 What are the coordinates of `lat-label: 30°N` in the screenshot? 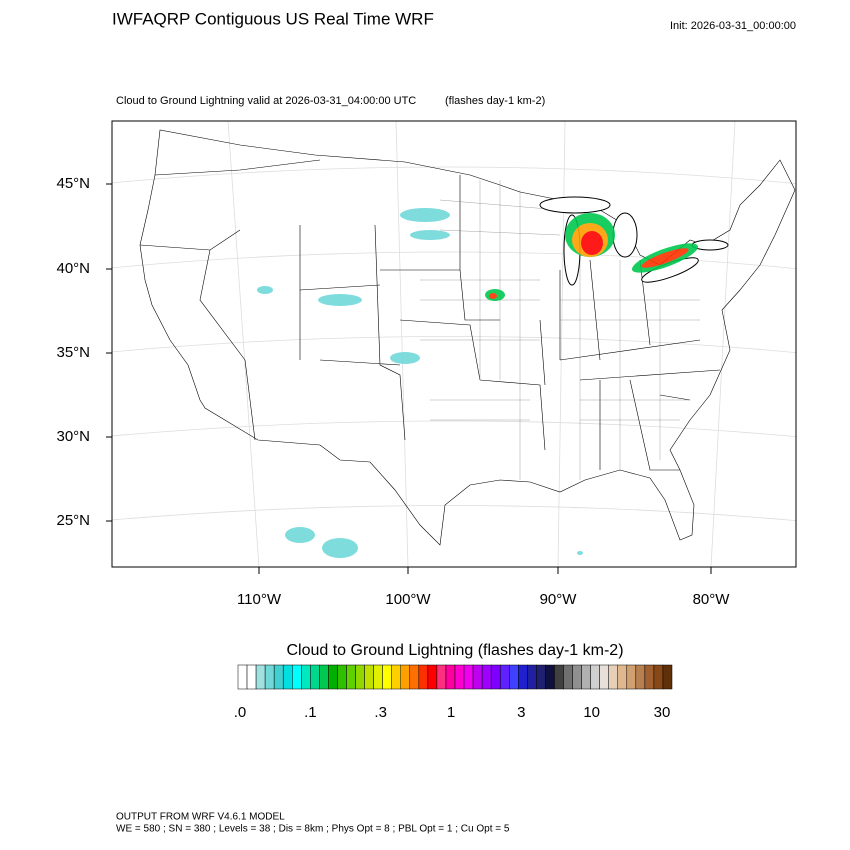 It's located at (73, 436).